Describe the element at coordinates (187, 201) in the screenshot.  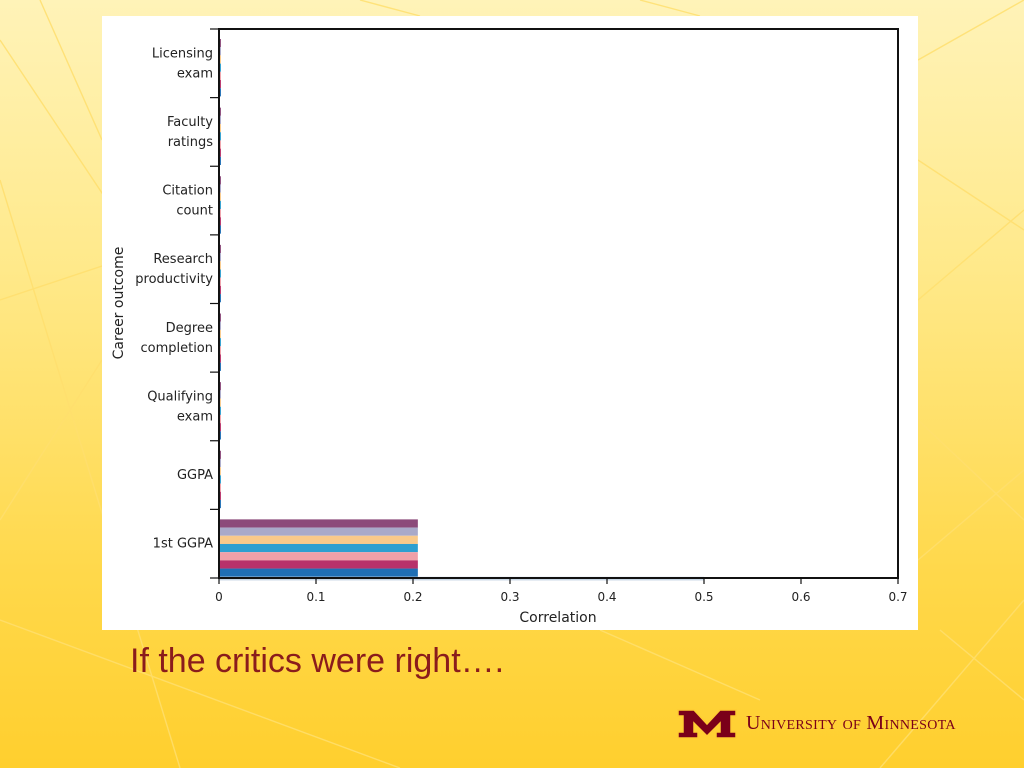
I see `y-category-label: Citation count` at that location.